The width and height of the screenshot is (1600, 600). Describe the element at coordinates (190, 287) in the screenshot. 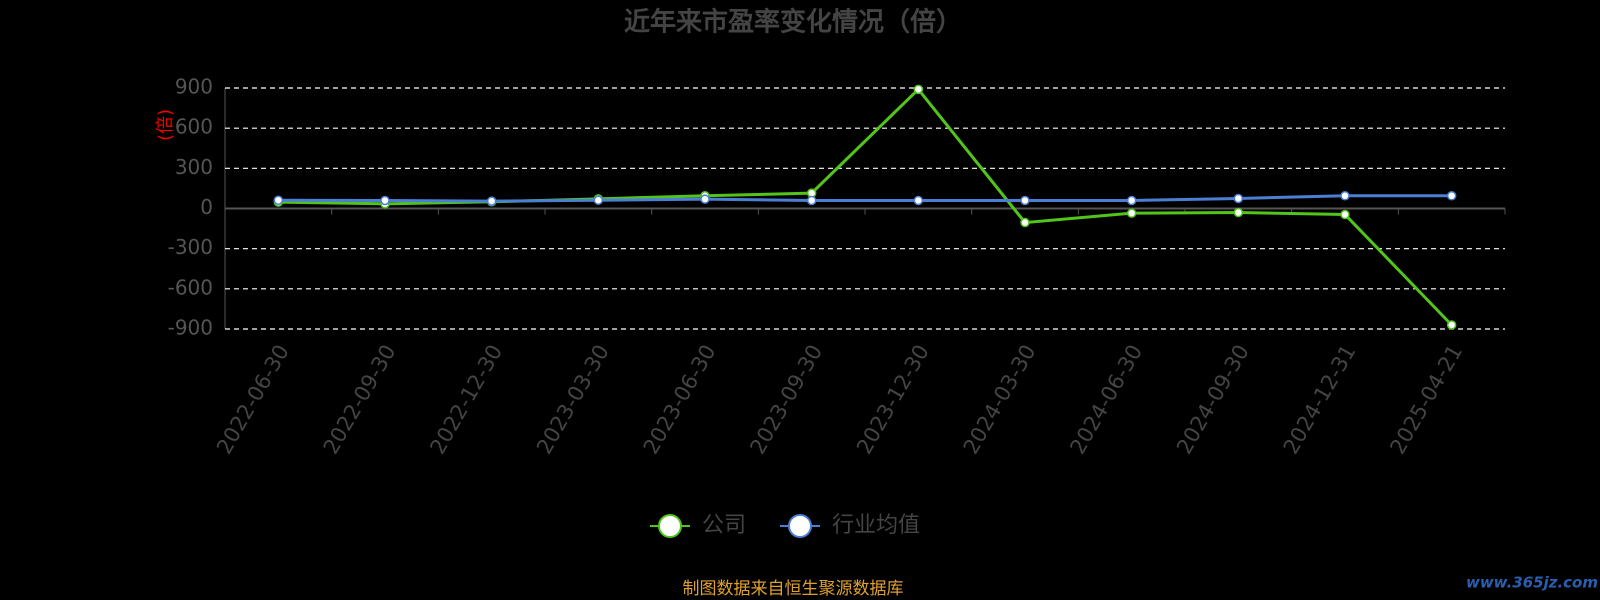

I see `y-tick-label: -600` at that location.